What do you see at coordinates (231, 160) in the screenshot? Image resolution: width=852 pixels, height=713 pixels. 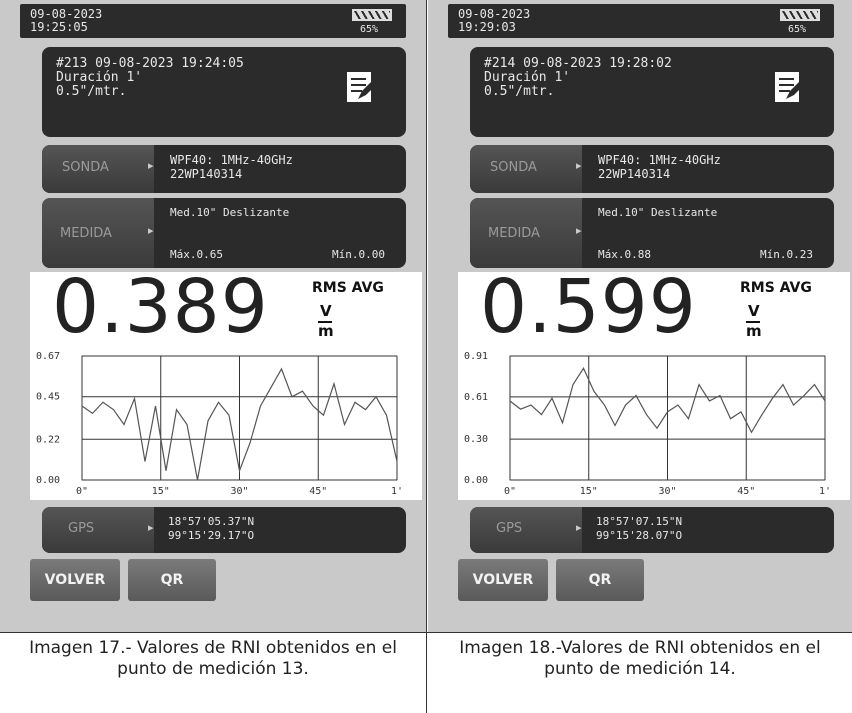 I see `sonda-line1: WPF40: 1MHz-40GHz` at bounding box center [231, 160].